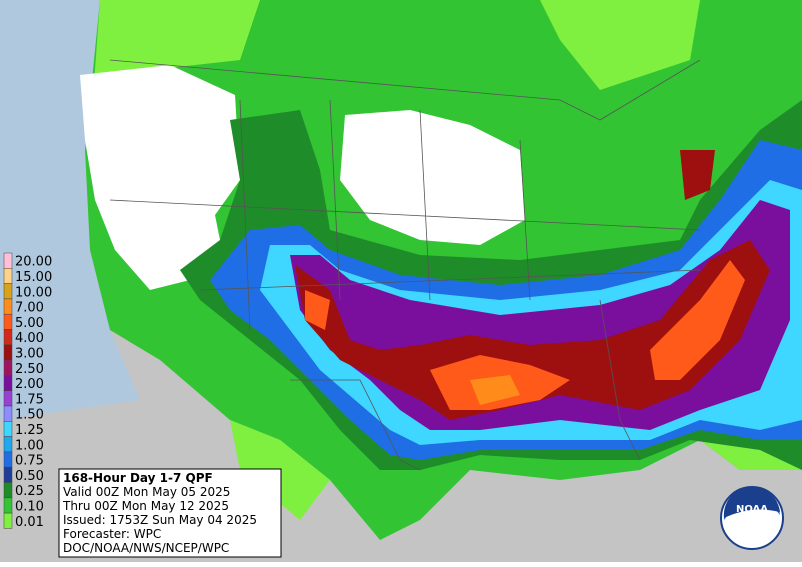  I want to click on logo-text: NOAA, so click(752, 509).